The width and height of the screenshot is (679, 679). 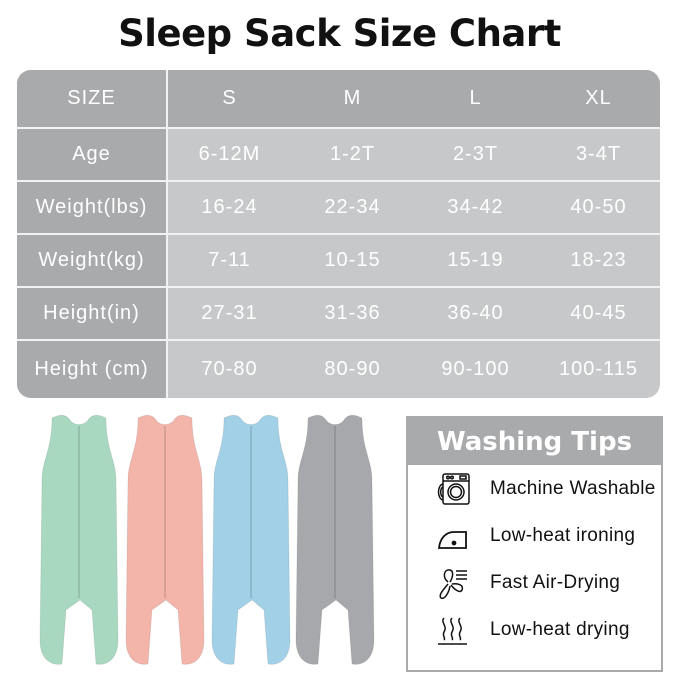 What do you see at coordinates (352, 313) in the screenshot?
I see `table-cell: 31-36` at bounding box center [352, 313].